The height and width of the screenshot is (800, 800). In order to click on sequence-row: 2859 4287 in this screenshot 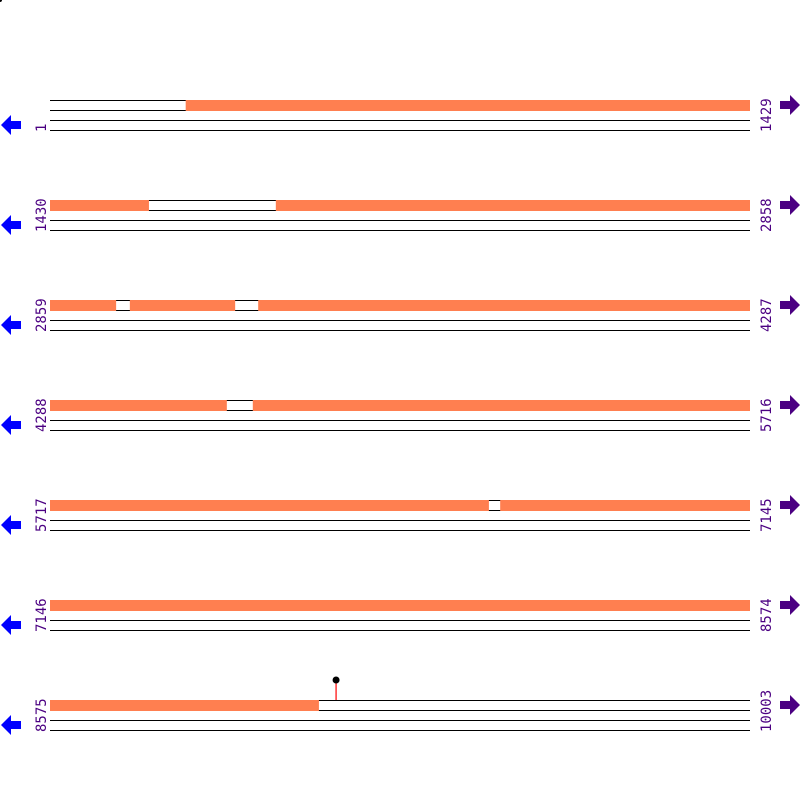, I will do `click(400, 315)`.